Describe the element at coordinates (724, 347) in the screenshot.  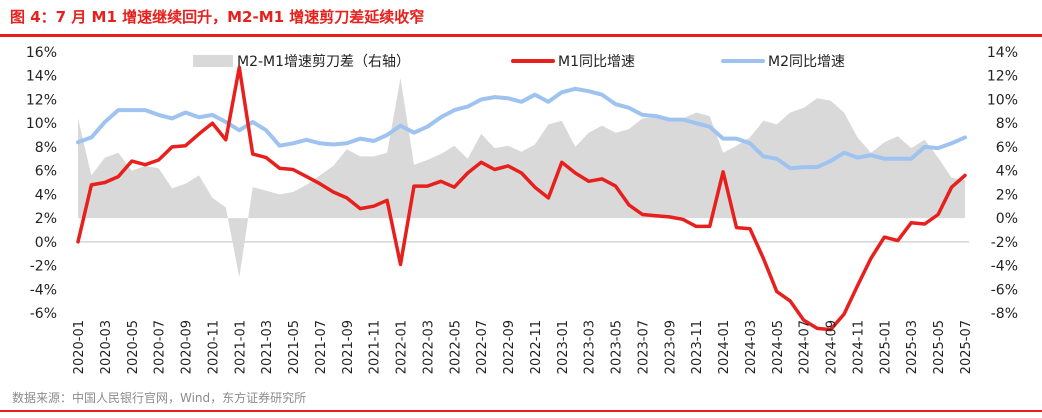
I see `x-axis-tick-label: 2024-01` at that location.